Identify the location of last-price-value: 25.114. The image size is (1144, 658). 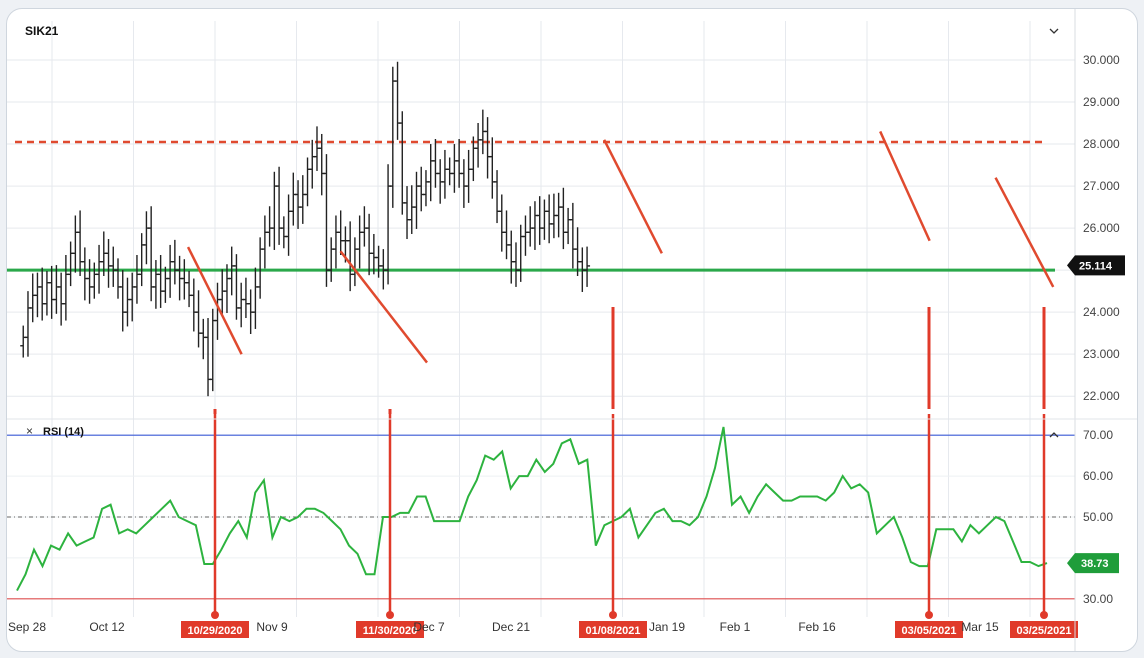
(1096, 266).